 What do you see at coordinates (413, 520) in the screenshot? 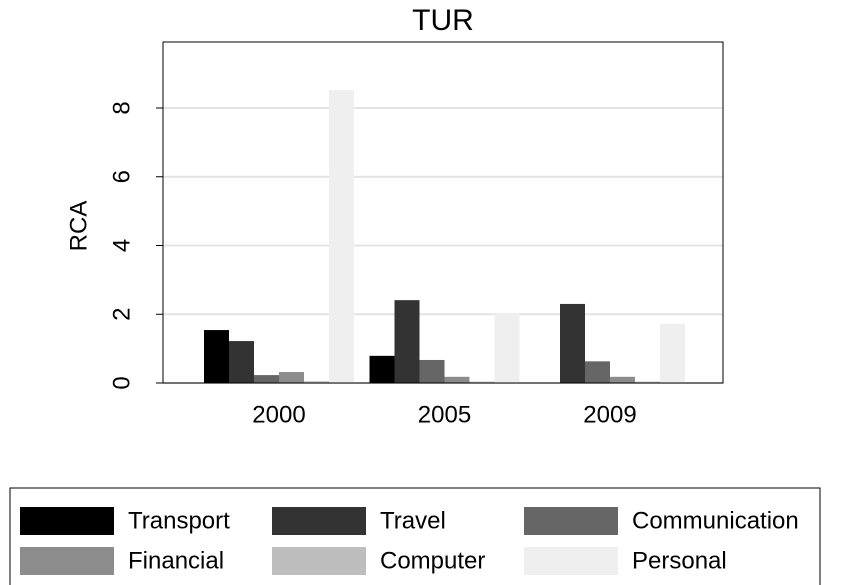
I see `legend-label: Travel` at bounding box center [413, 520].